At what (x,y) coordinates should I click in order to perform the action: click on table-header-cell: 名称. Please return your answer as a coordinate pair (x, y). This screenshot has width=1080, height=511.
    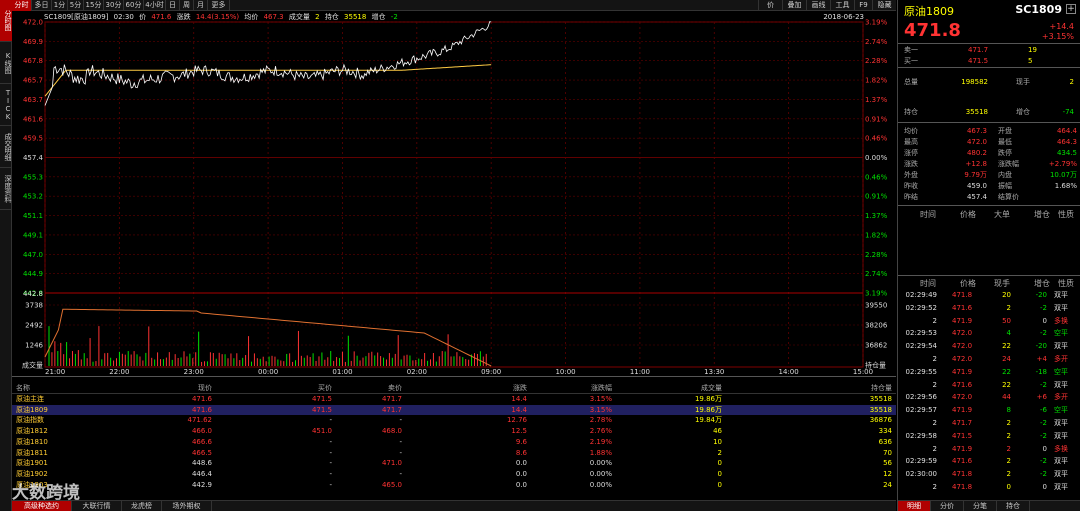
    Looking at the image, I should click on (23, 388).